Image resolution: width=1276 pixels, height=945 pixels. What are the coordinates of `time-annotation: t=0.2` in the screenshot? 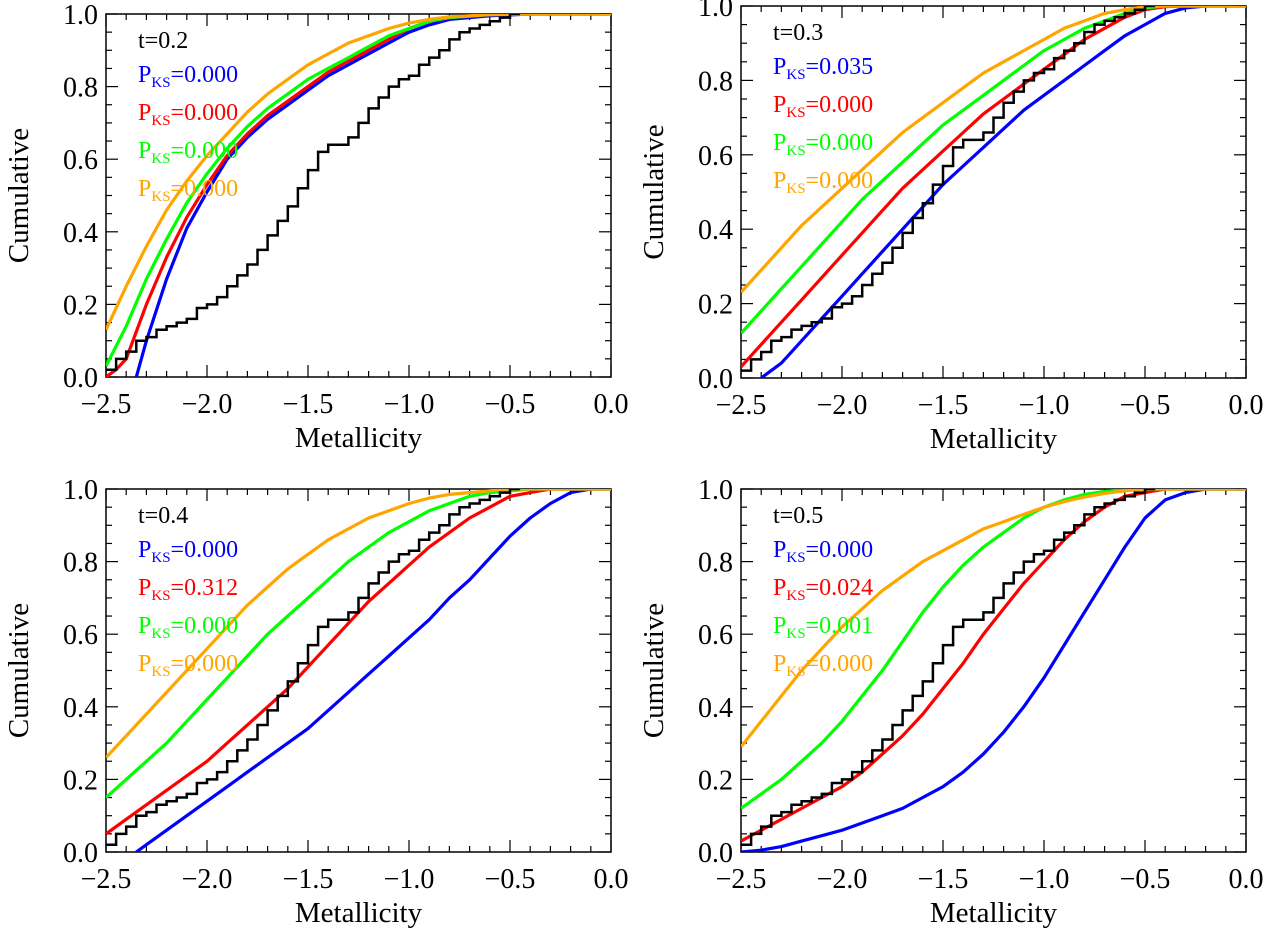 It's located at (163, 41).